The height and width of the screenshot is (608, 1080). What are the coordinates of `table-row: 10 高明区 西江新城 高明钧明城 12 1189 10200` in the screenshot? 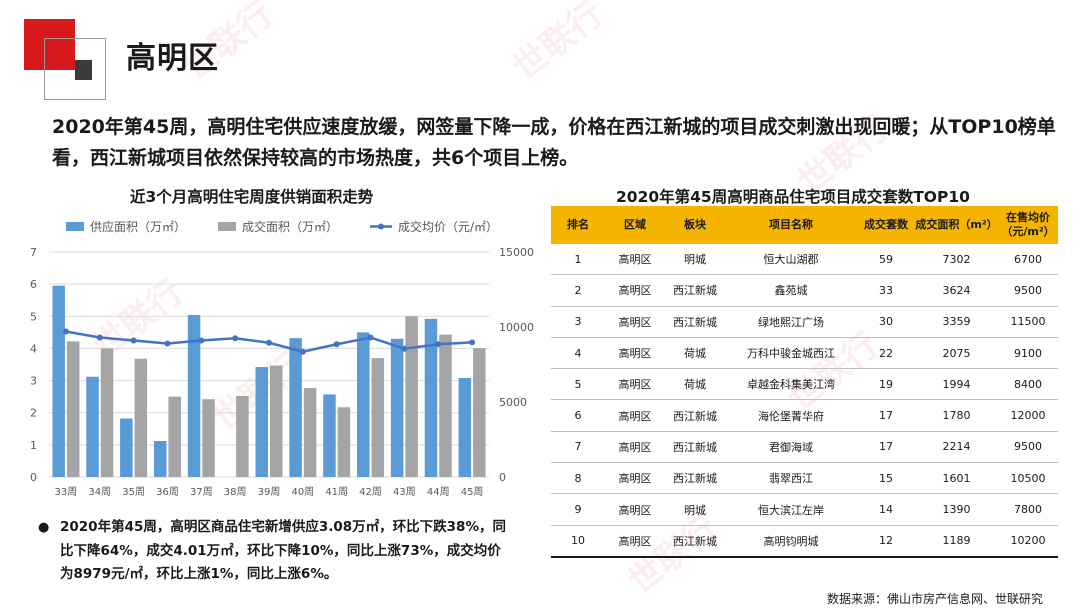 It's located at (804, 541).